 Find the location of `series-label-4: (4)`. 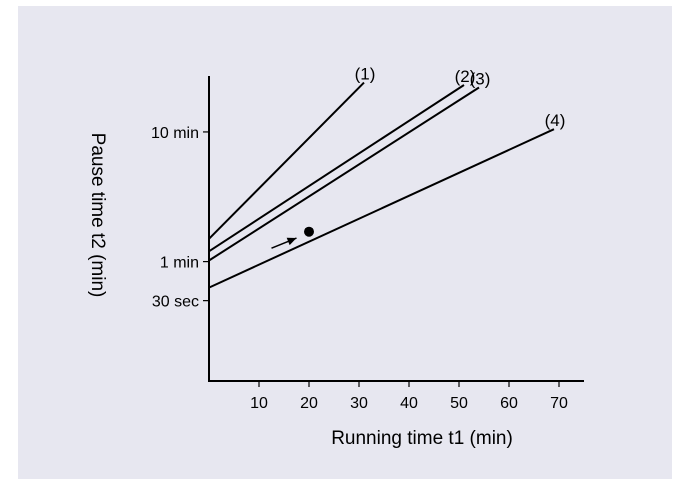

series-label-4: (4) is located at coordinates (555, 120).